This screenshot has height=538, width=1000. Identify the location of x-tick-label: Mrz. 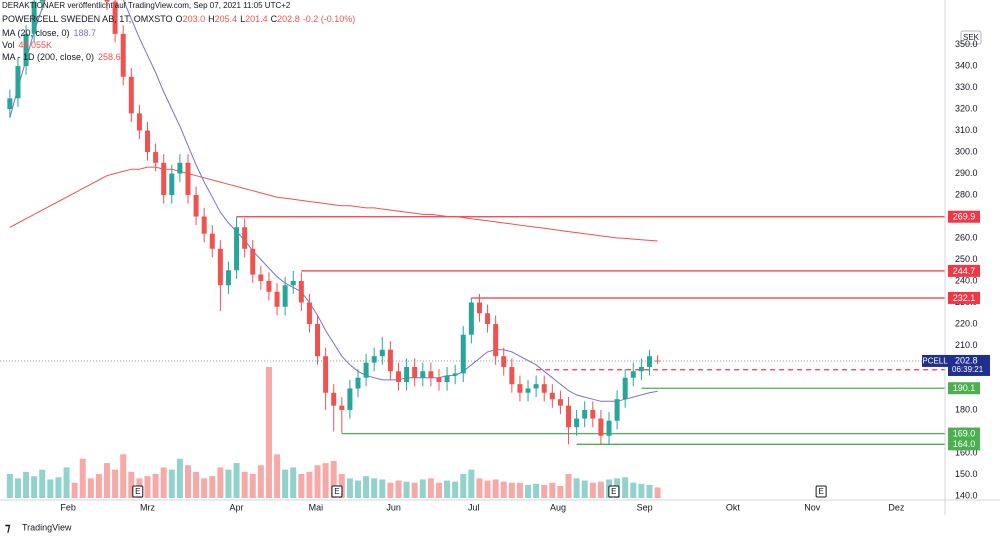
(147, 507).